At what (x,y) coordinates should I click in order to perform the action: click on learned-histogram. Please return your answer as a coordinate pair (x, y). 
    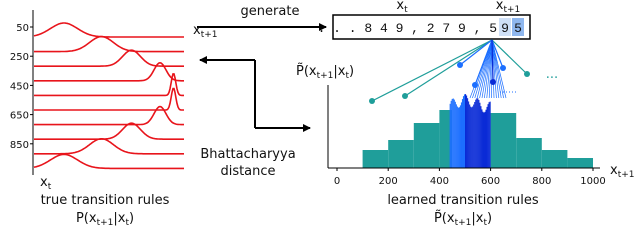
    Looking at the image, I should click on (477, 131).